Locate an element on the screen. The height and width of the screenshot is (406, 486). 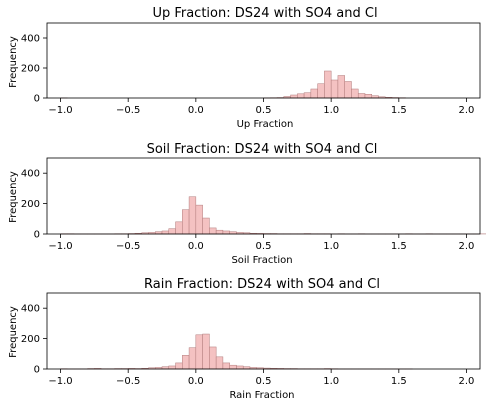
chart-title: Up Fraction: DS24 with SO4 and Cl is located at coordinates (264, 13).